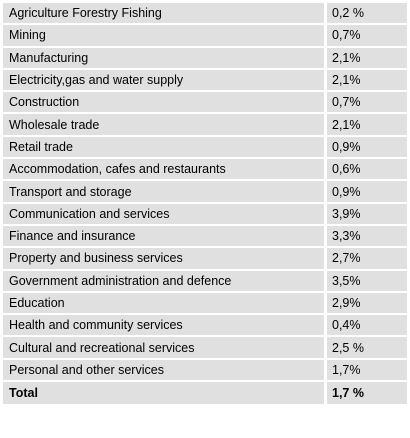 The height and width of the screenshot is (438, 410). Describe the element at coordinates (365, 214) in the screenshot. I see `value-cell: 3,9%` at that location.